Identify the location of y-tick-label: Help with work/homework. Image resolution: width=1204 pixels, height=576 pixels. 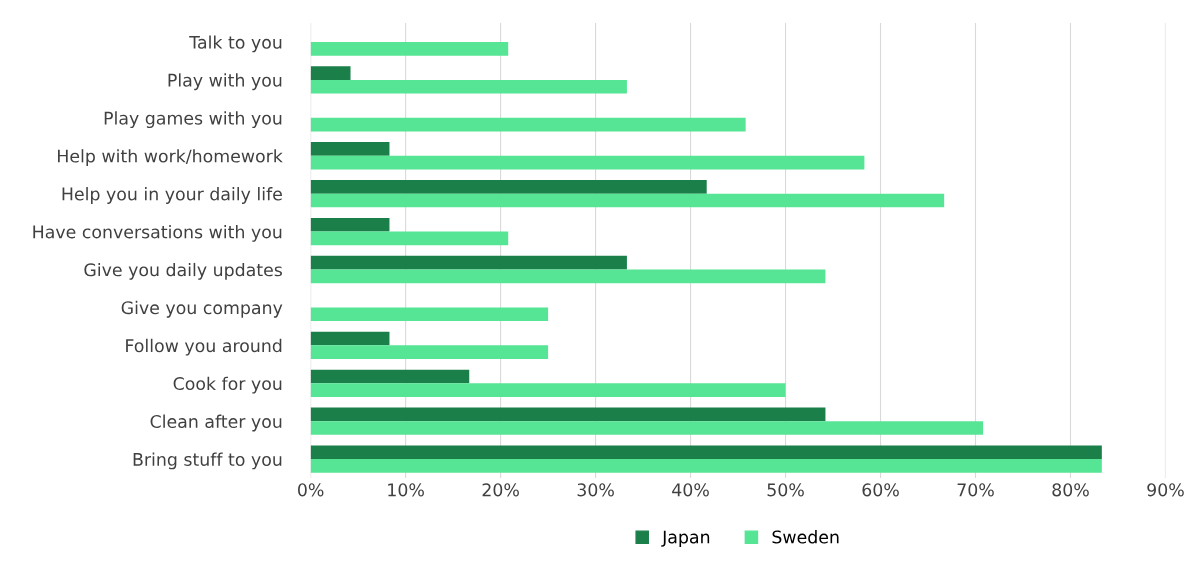
(170, 157).